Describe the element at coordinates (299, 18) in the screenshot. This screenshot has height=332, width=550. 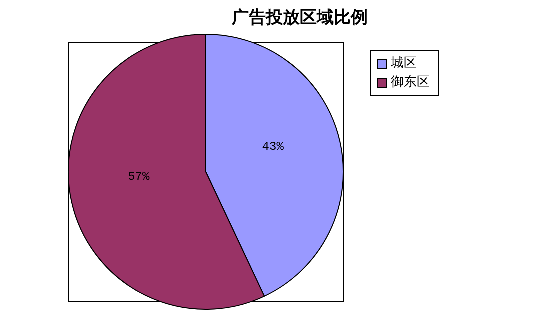
I see `chart-title: 广告投放区域比例` at that location.